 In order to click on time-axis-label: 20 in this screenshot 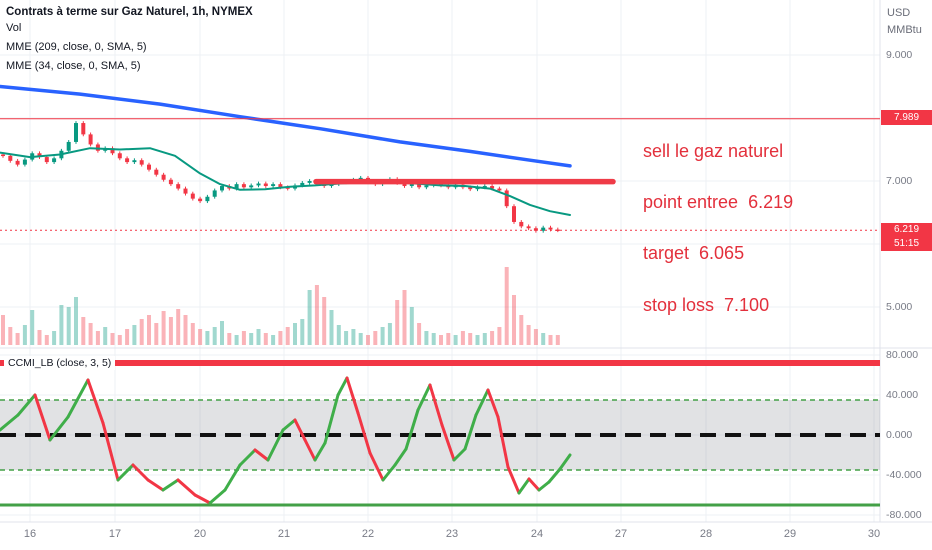, I will do `click(200, 534)`.